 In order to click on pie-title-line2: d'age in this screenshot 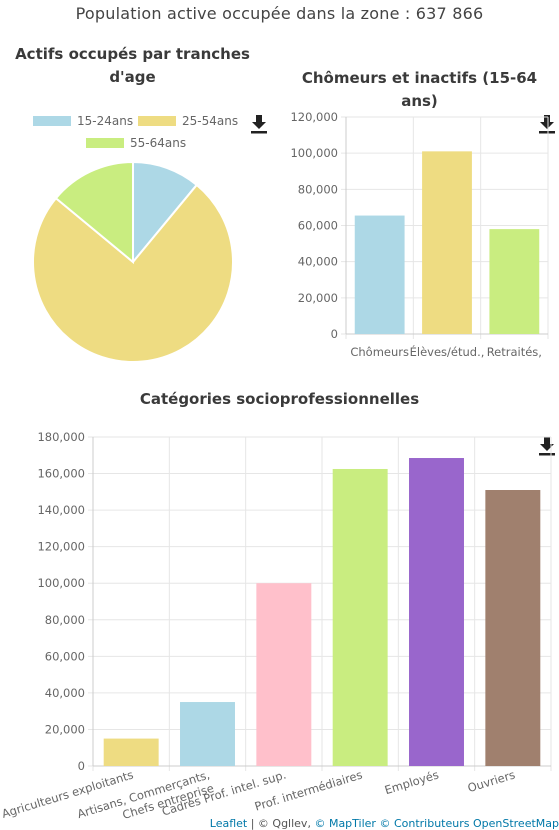, I will do `click(132, 77)`.